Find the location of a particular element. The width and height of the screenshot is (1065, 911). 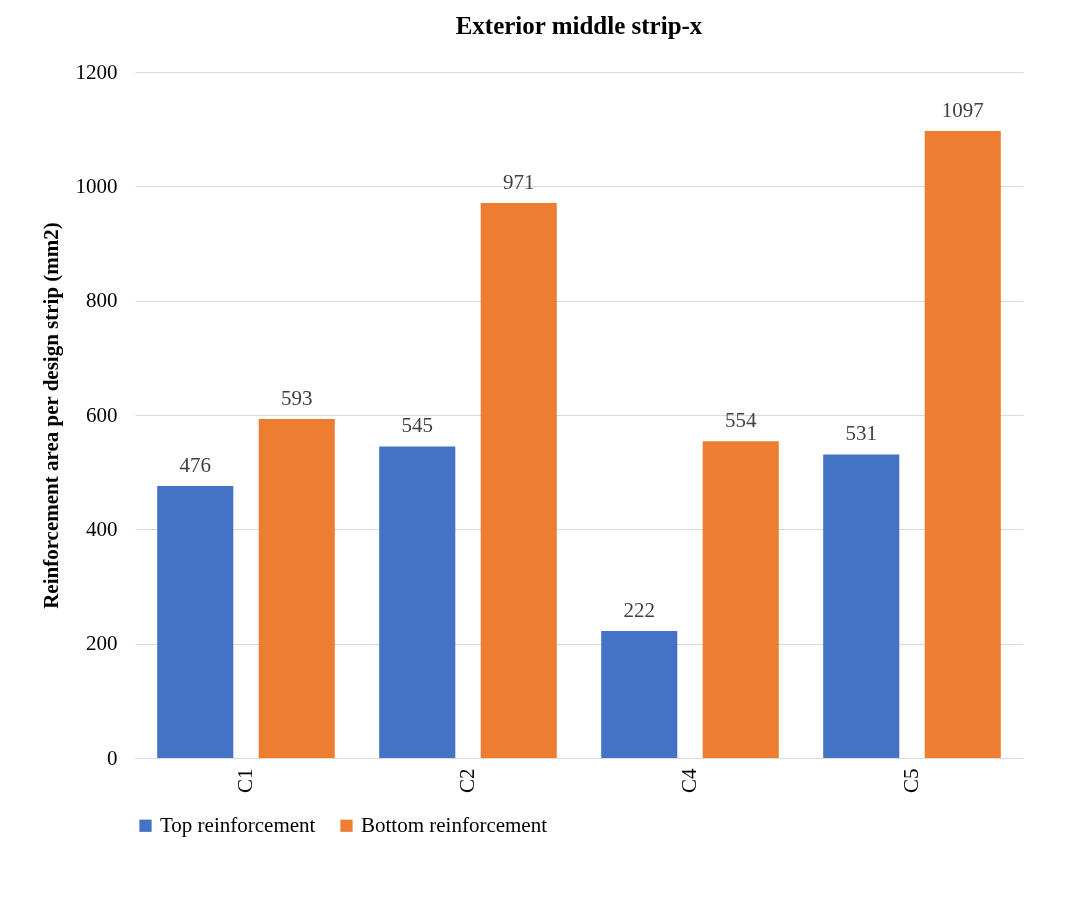

y-tick-label: 200 is located at coordinates (102, 643).